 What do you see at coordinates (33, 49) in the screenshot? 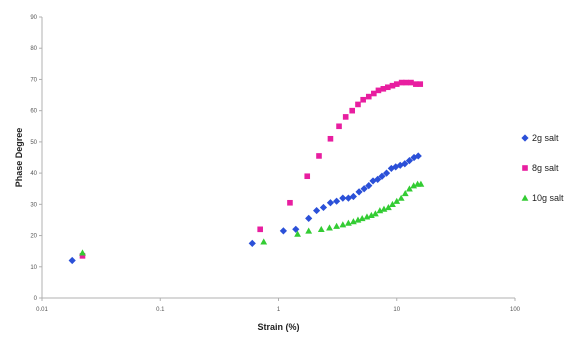
I see `y-tick-label: 80` at bounding box center [33, 49].